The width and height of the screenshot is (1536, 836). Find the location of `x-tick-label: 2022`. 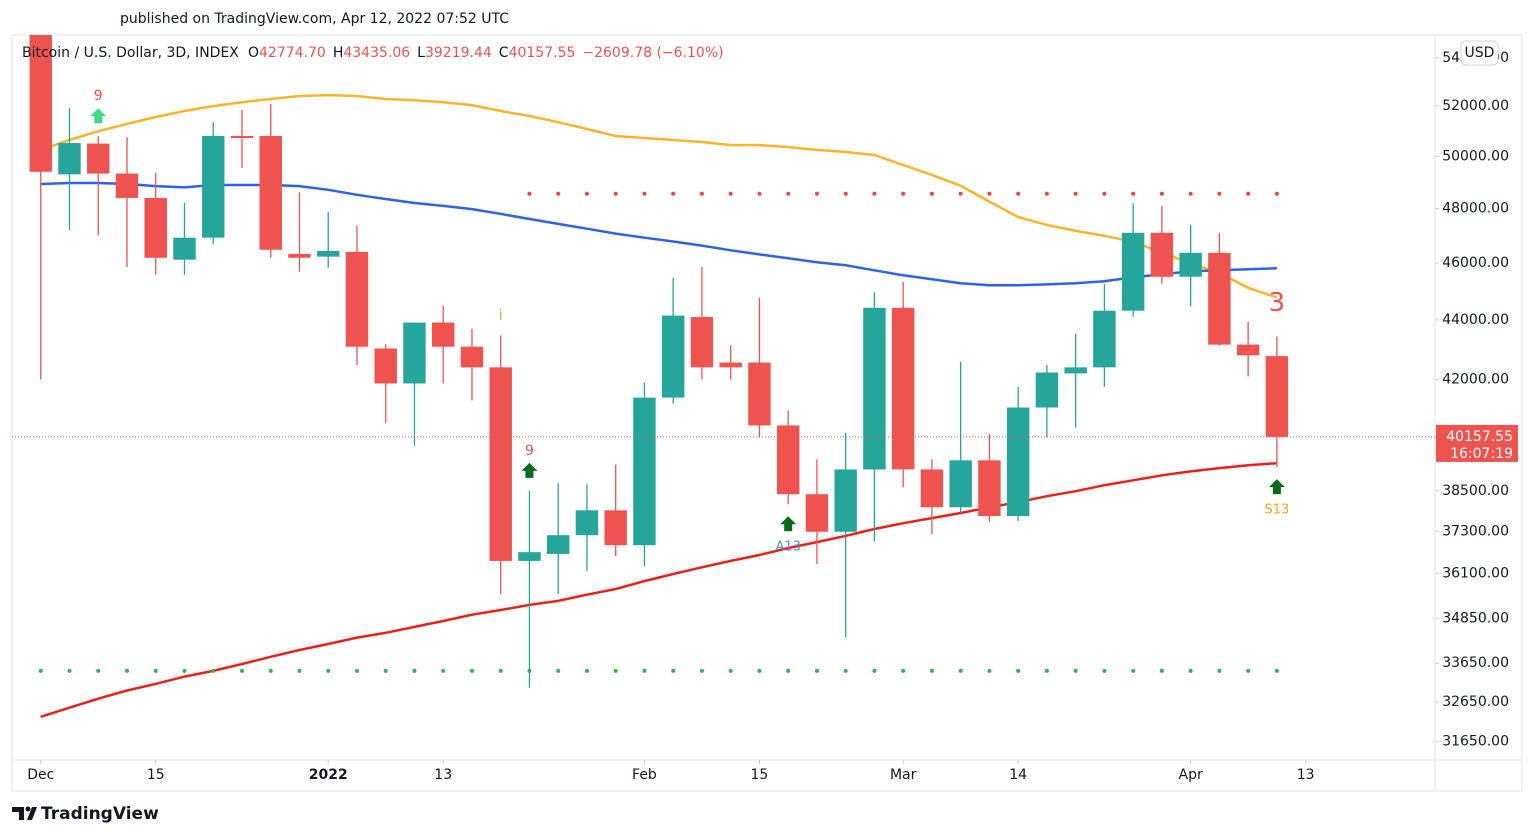

x-tick-label: 2022 is located at coordinates (328, 775).